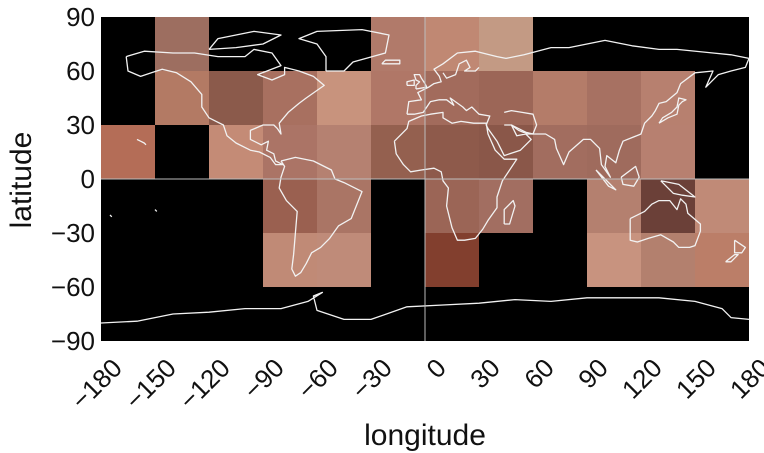 The width and height of the screenshot is (764, 453). What do you see at coordinates (593, 374) in the screenshot?
I see `x-tick-label: 90` at bounding box center [593, 374].